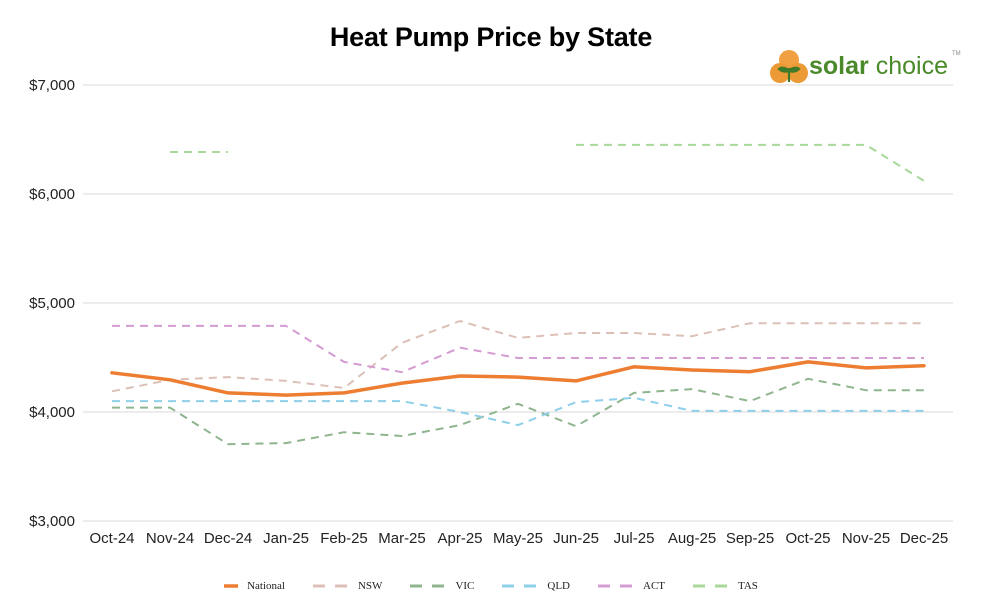  I want to click on chart-title: Heat Pump Price by State, so click(491, 37).